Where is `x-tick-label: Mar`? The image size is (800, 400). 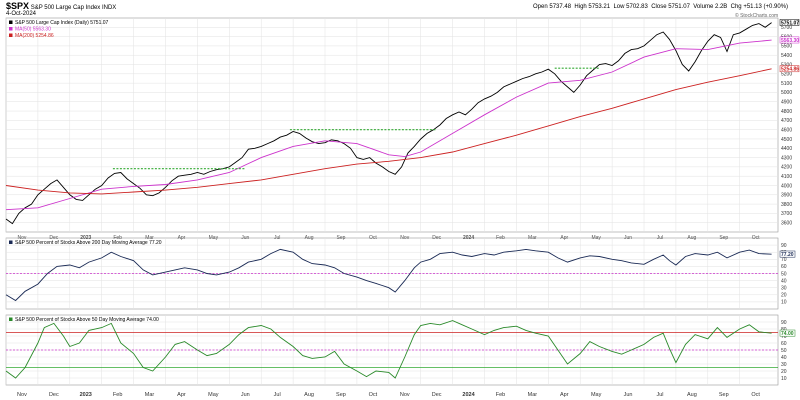 x-tick-label: Mar is located at coordinates (533, 395).